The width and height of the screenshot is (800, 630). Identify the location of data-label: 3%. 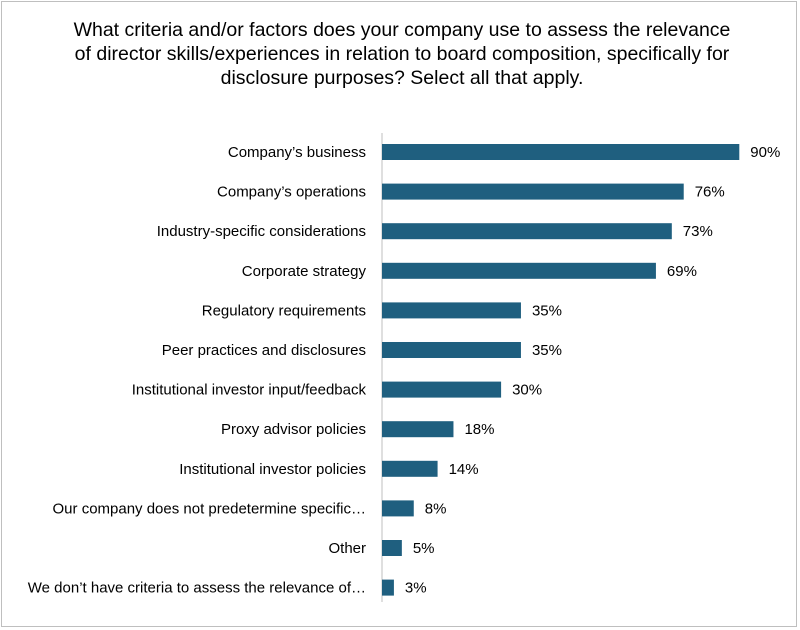
(416, 588).